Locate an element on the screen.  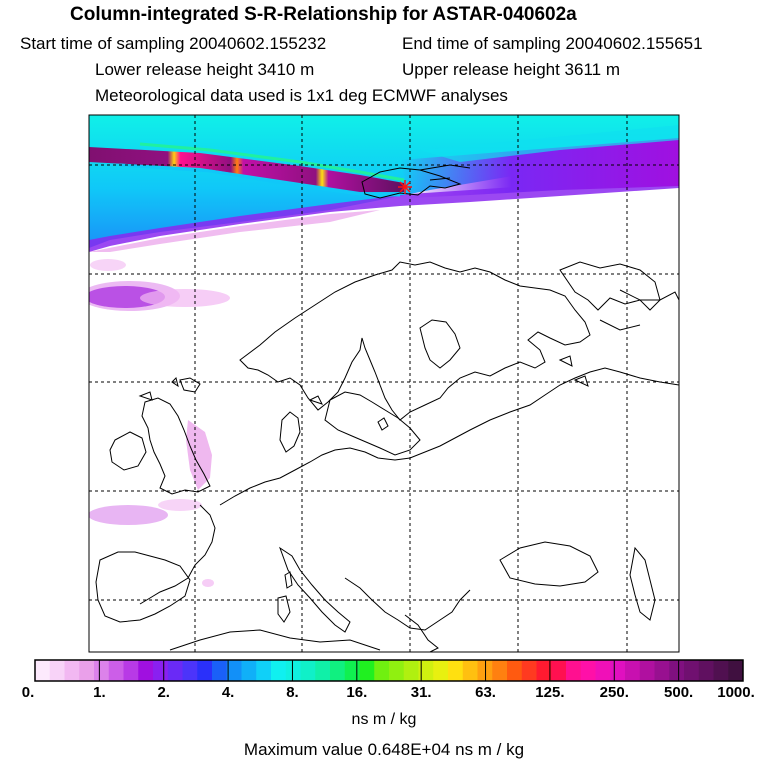
start-time-label: Start time of sampling 20040602.155232 is located at coordinates (173, 43).